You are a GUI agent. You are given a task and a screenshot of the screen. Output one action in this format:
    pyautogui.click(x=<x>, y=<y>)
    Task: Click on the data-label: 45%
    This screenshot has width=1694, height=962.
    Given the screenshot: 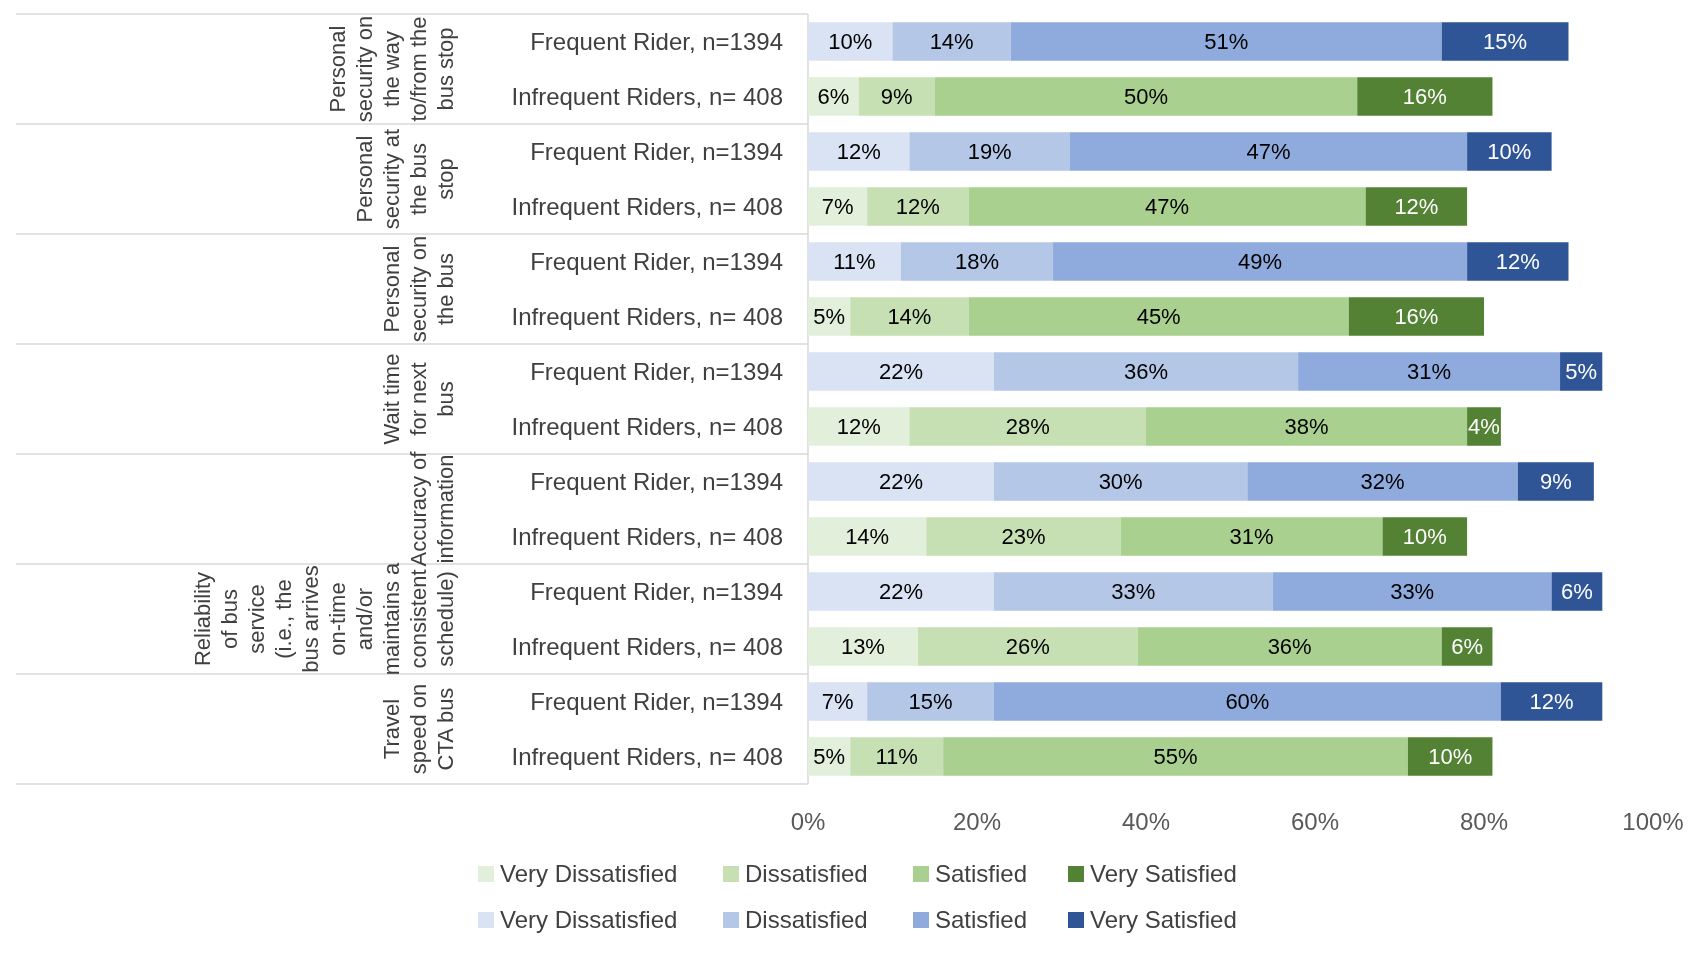 What is the action you would take?
    pyautogui.click(x=1158, y=317)
    